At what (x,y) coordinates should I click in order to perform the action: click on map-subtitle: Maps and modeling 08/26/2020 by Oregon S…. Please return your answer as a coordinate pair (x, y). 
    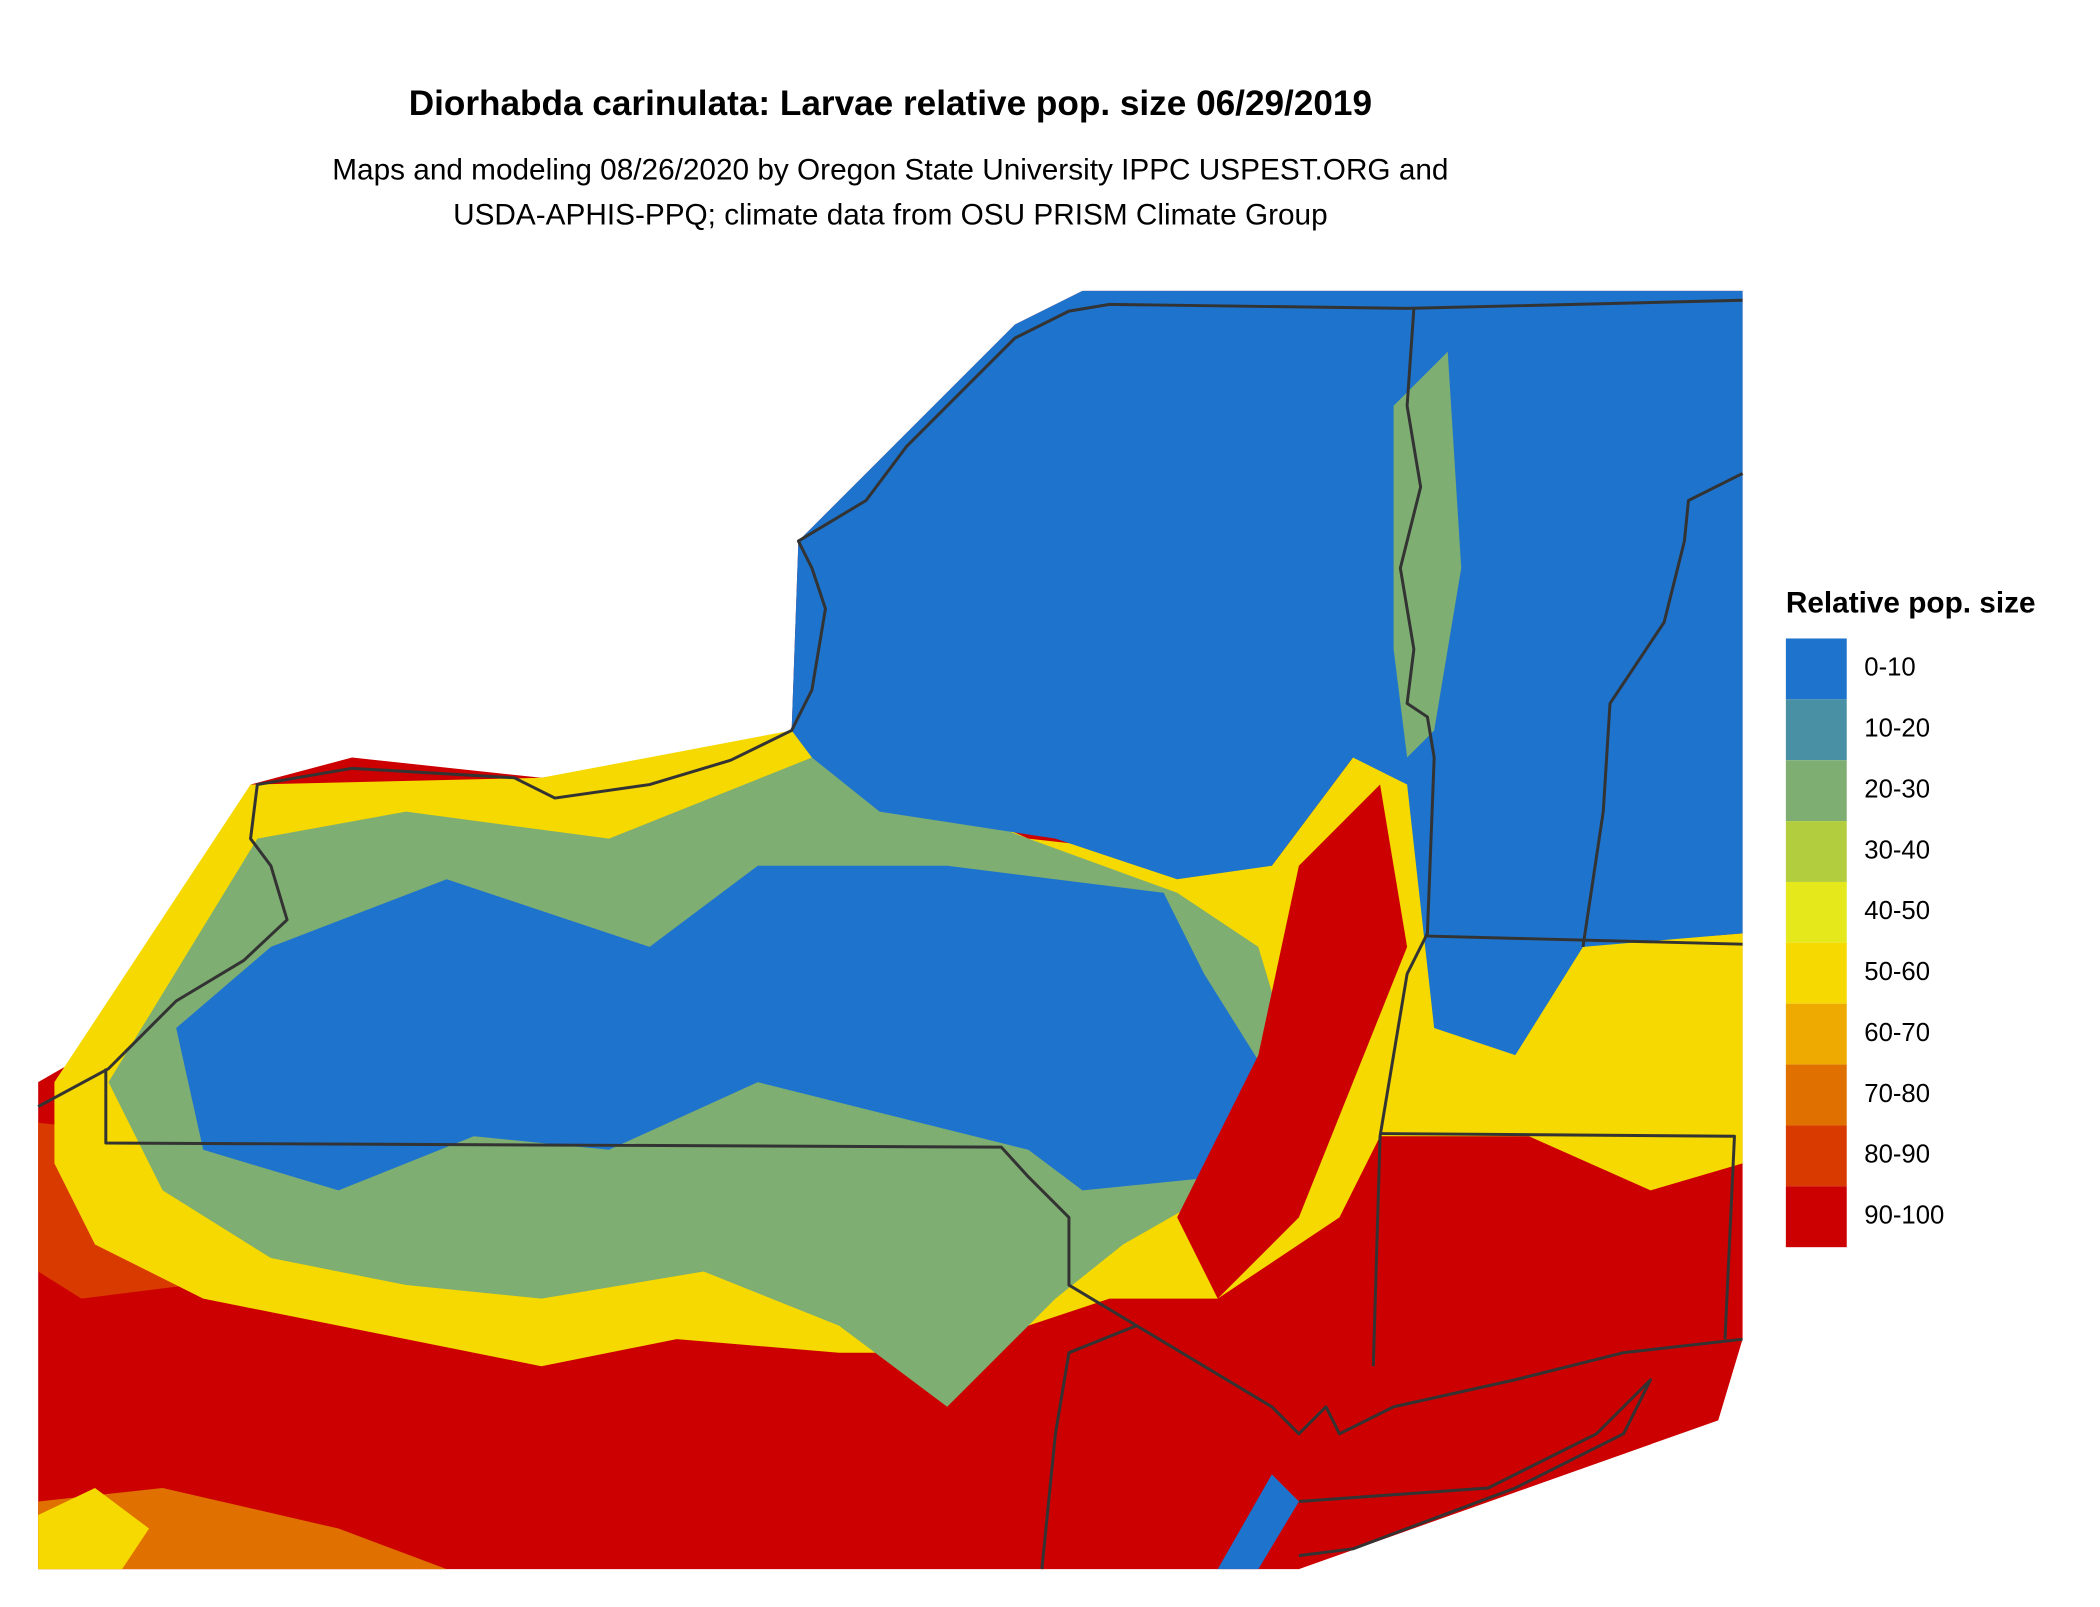
    Looking at the image, I should click on (890, 170).